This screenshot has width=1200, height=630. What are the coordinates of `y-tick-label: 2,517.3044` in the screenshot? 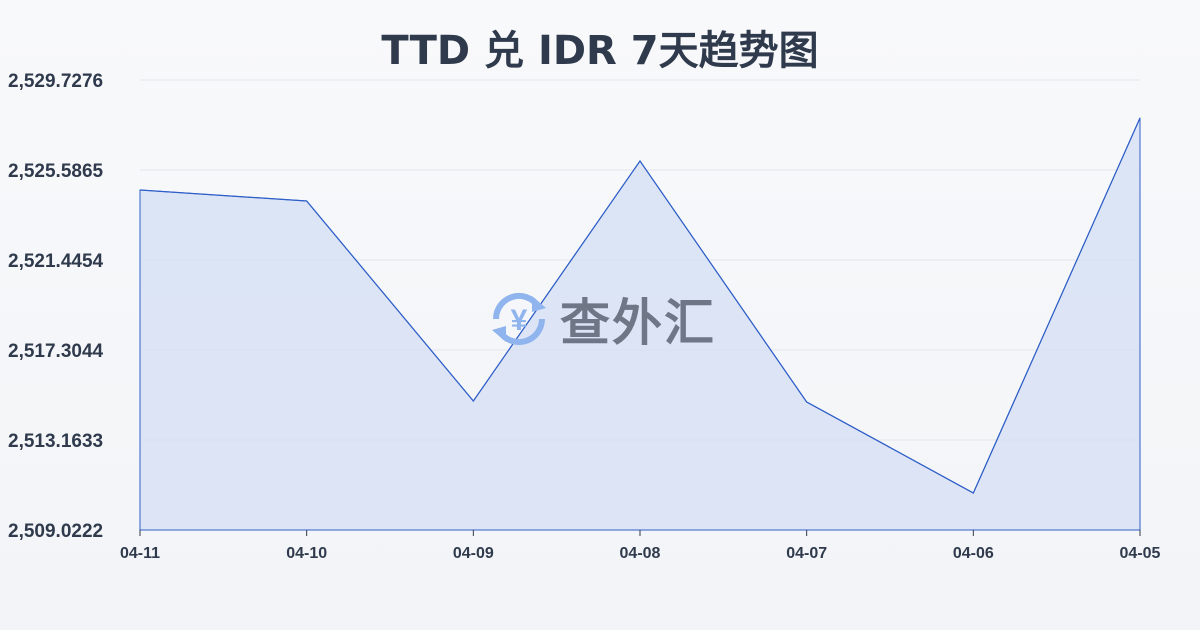 It's located at (56, 351).